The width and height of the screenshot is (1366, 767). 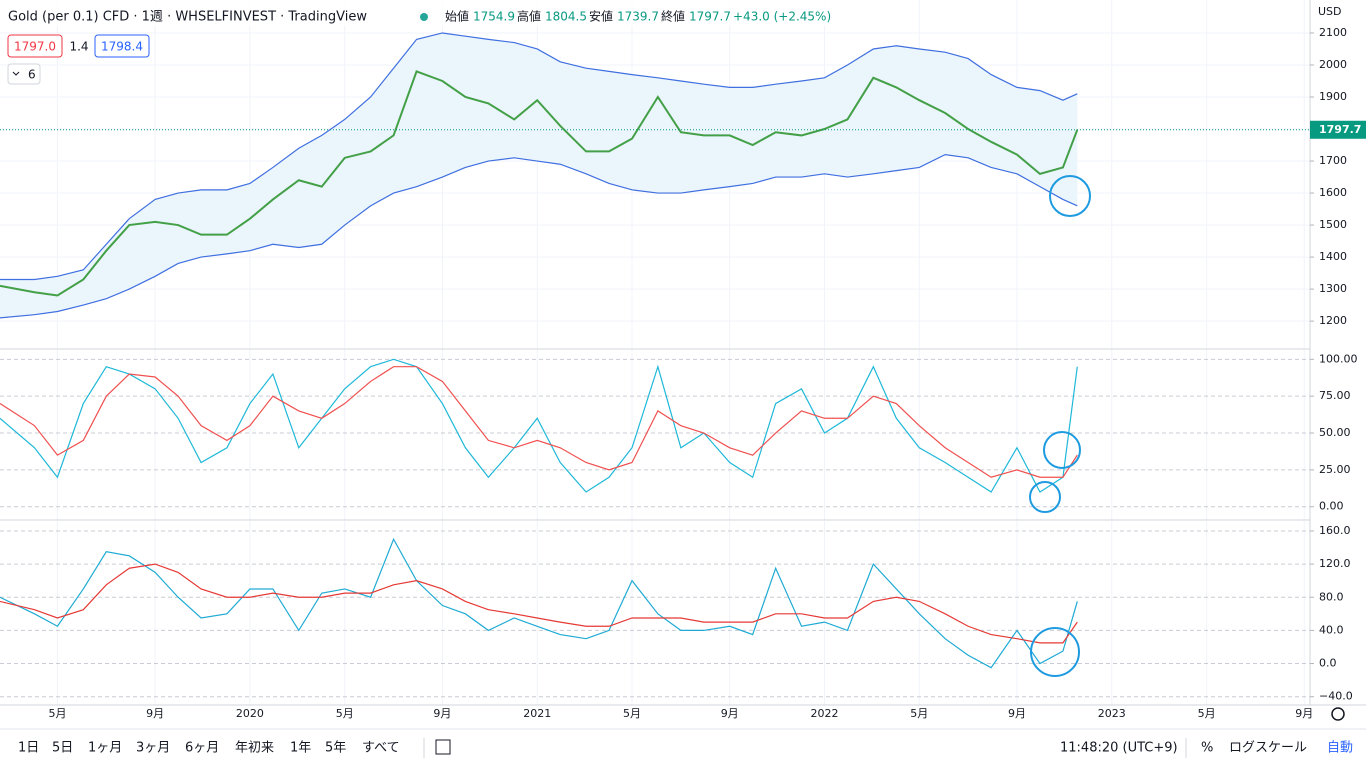 What do you see at coordinates (566, 17) in the screenshot?
I see `ohlc-value: 1804.5` at bounding box center [566, 17].